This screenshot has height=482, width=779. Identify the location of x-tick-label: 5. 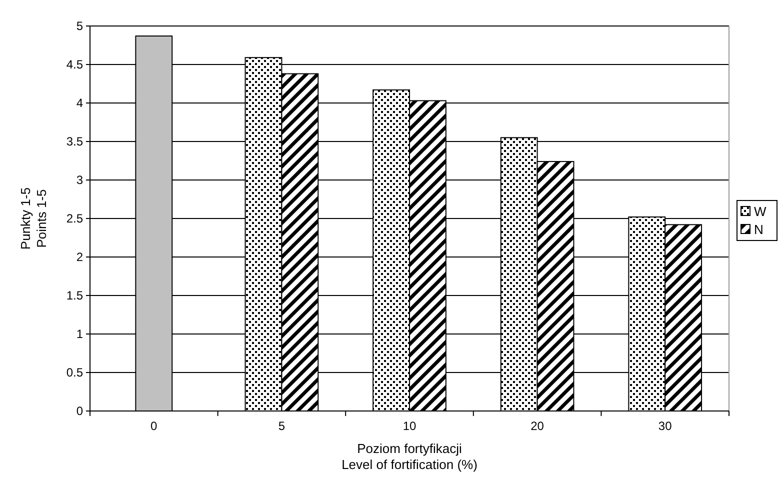
(282, 426).